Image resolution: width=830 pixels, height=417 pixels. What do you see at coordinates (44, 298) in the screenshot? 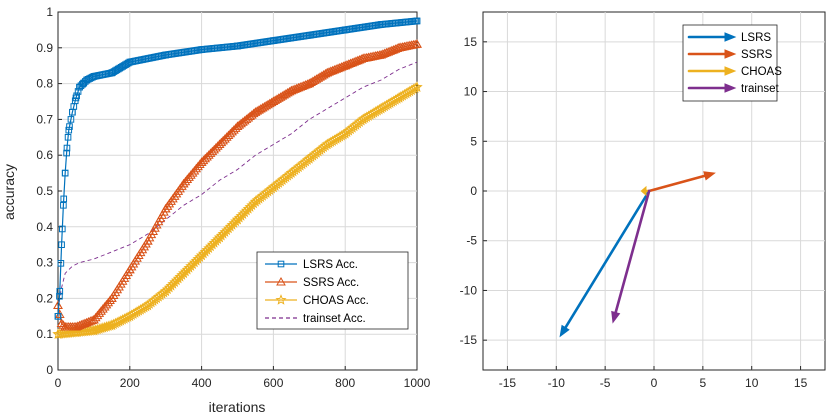
I see `y-tick-label: 0.2` at bounding box center [44, 298].